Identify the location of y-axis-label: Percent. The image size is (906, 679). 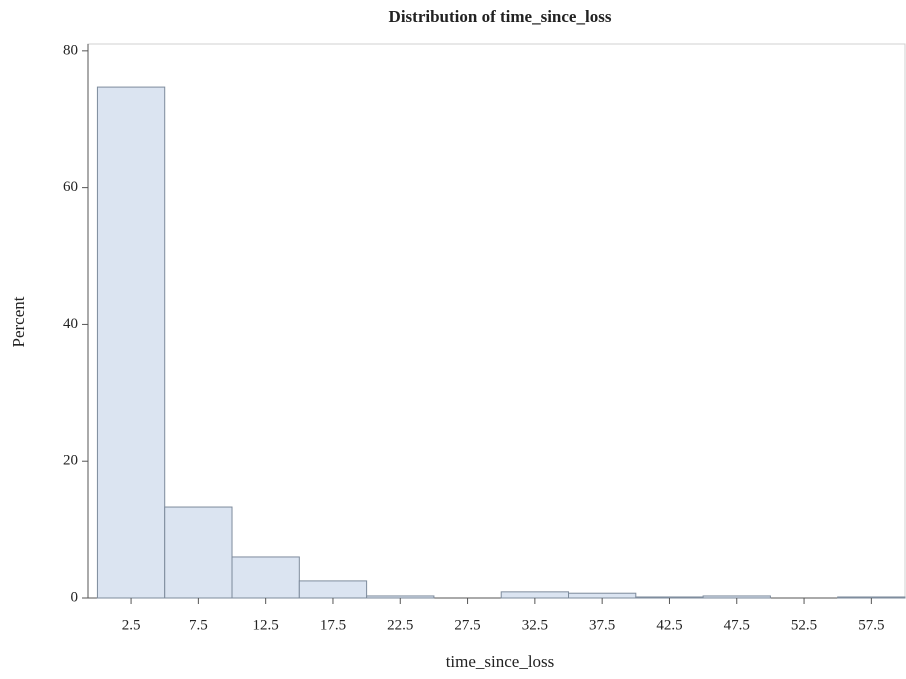
(18, 321).